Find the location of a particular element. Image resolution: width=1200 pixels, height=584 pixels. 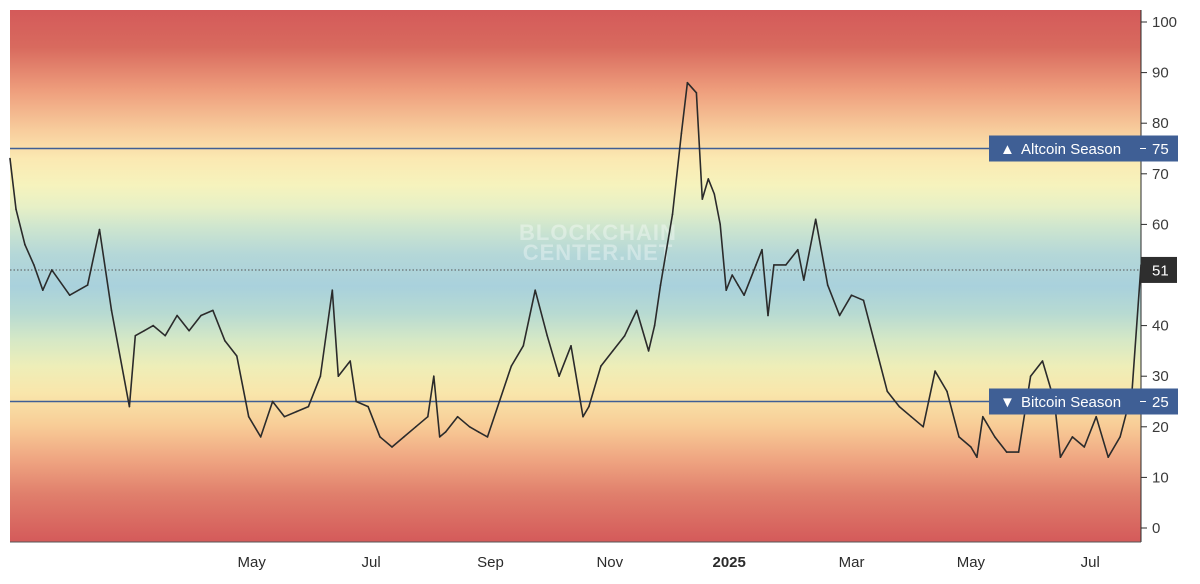

x-tick-label: May is located at coordinates (252, 562).